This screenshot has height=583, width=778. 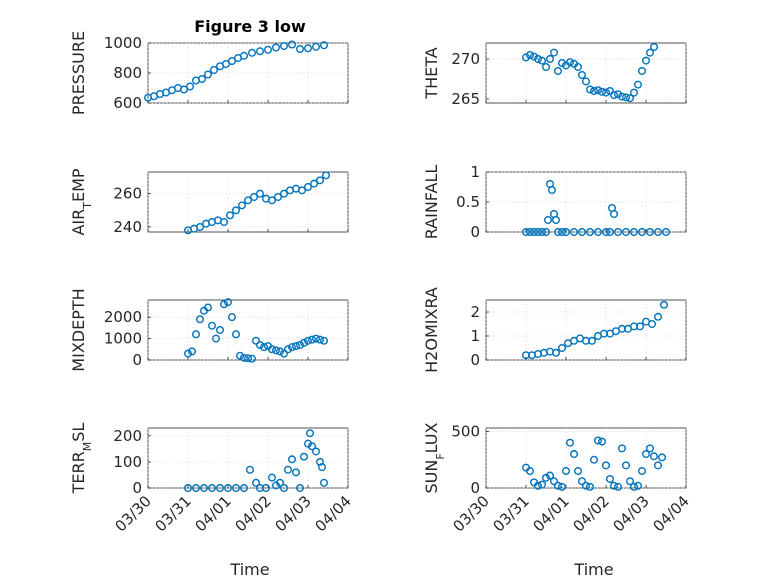 What do you see at coordinates (213, 513) in the screenshot?
I see `x-tick-label-6-2: 04/01` at bounding box center [213, 513].